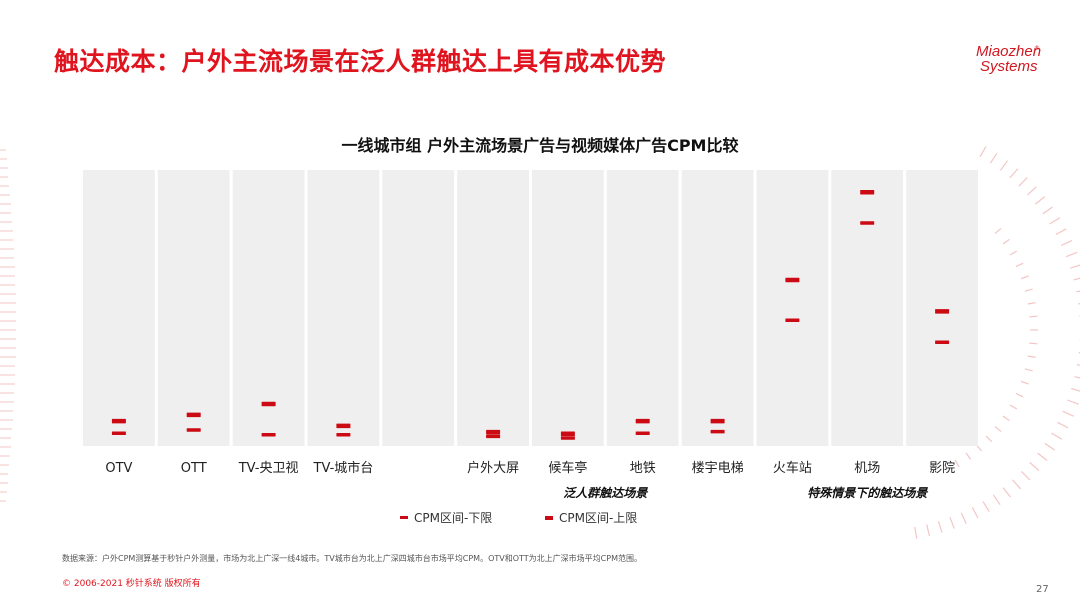 The width and height of the screenshot is (1080, 608). Describe the element at coordinates (268, 468) in the screenshot. I see `category-label: TV-央卫视` at that location.